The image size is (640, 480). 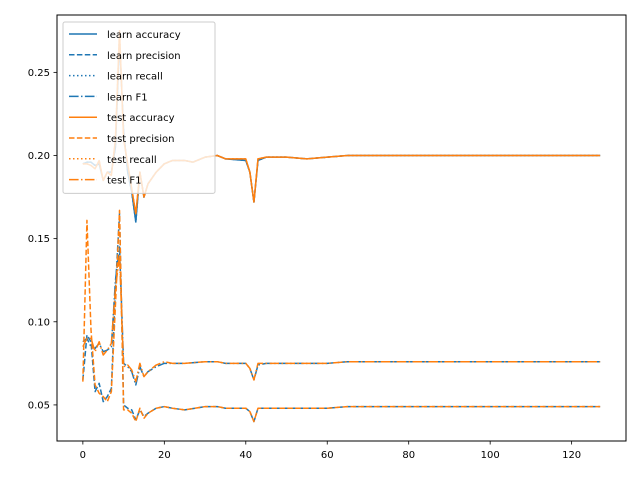 What do you see at coordinates (490, 455) in the screenshot?
I see `x-tick-label: 100` at bounding box center [490, 455].